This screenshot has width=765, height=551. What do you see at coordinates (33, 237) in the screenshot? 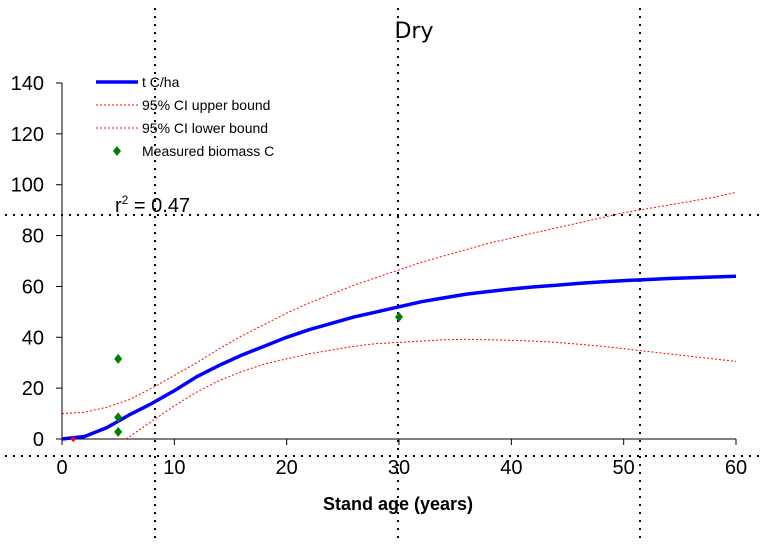
I see `y-tick-label: 80` at bounding box center [33, 237].